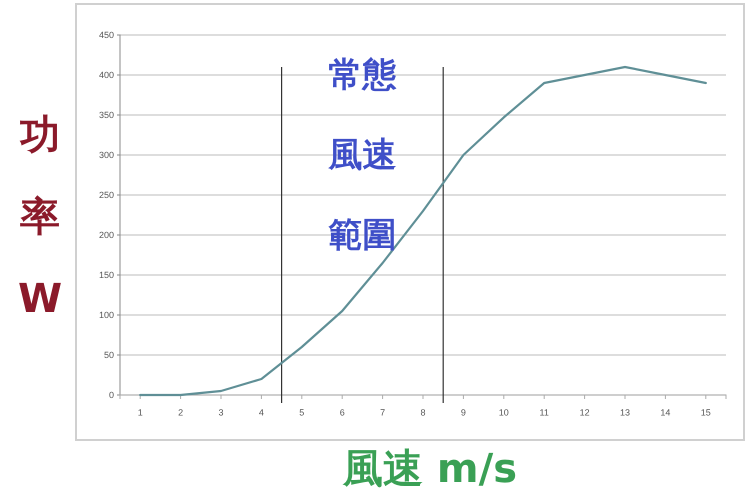 This screenshot has width=748, height=490. Describe the element at coordinates (342, 412) in the screenshot. I see `x-tick-label: 6` at that location.